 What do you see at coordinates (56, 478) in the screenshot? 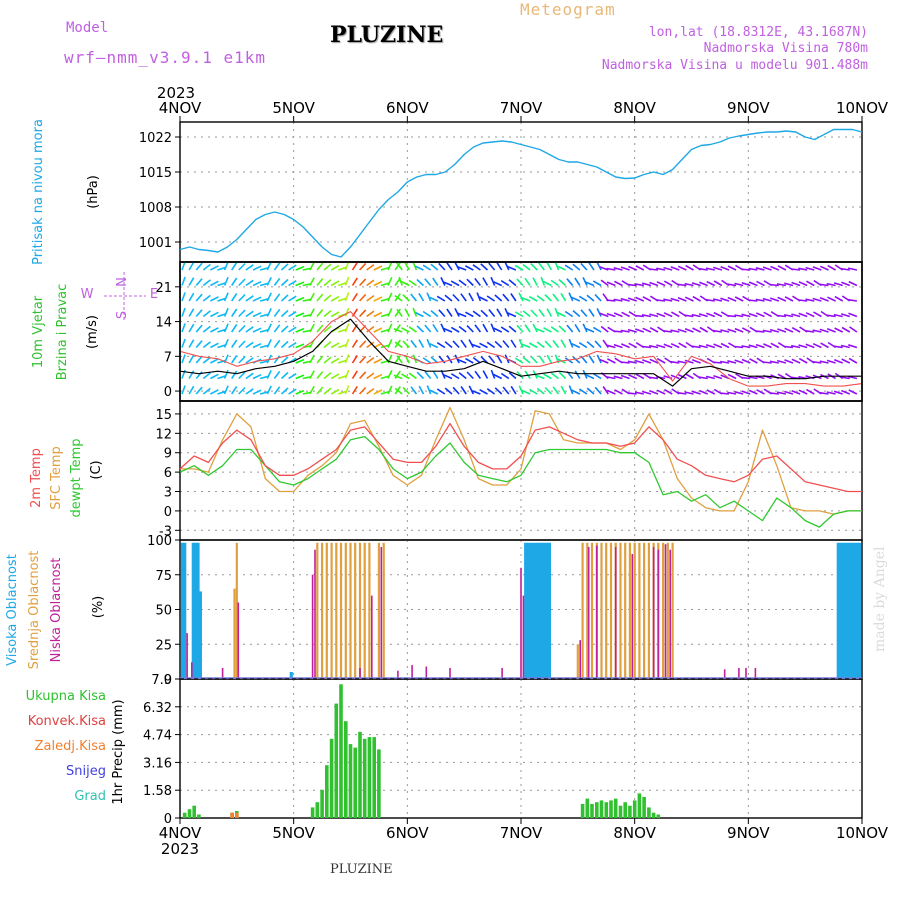
I see `temp-axis-title-2: SFC Temp` at bounding box center [56, 478].